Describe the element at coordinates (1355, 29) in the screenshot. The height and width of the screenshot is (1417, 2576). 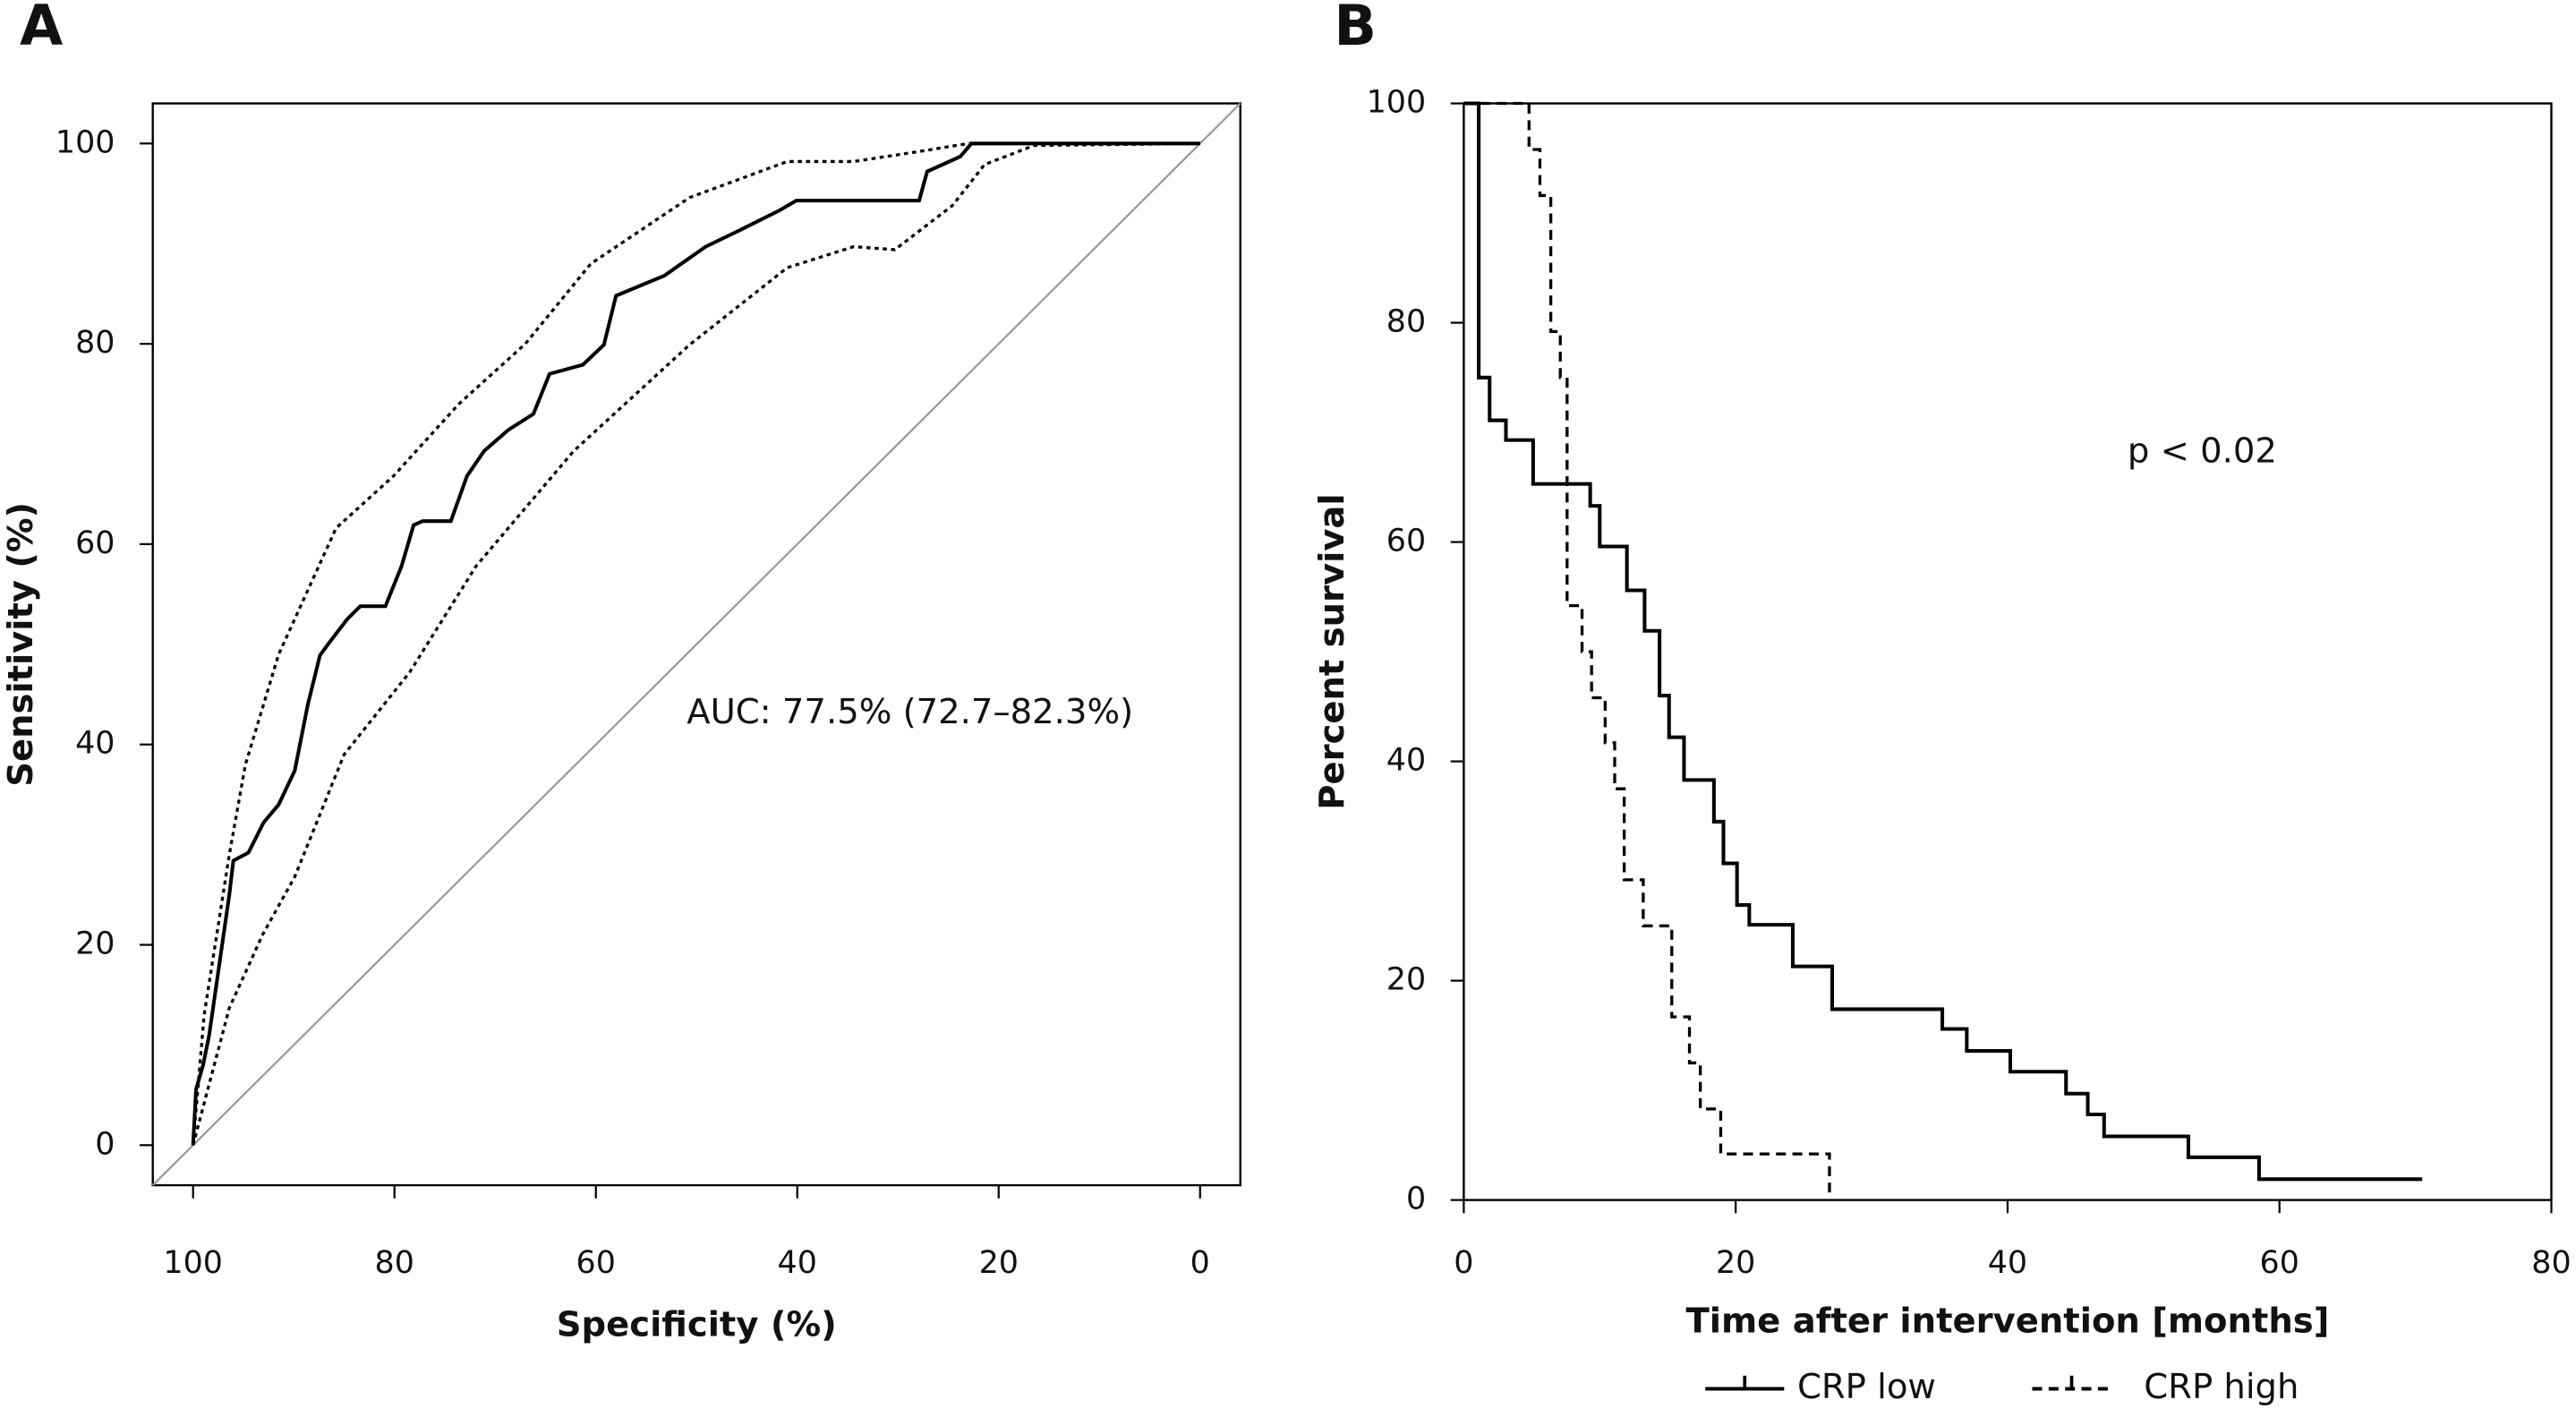
I see `panel-label: B` at that location.